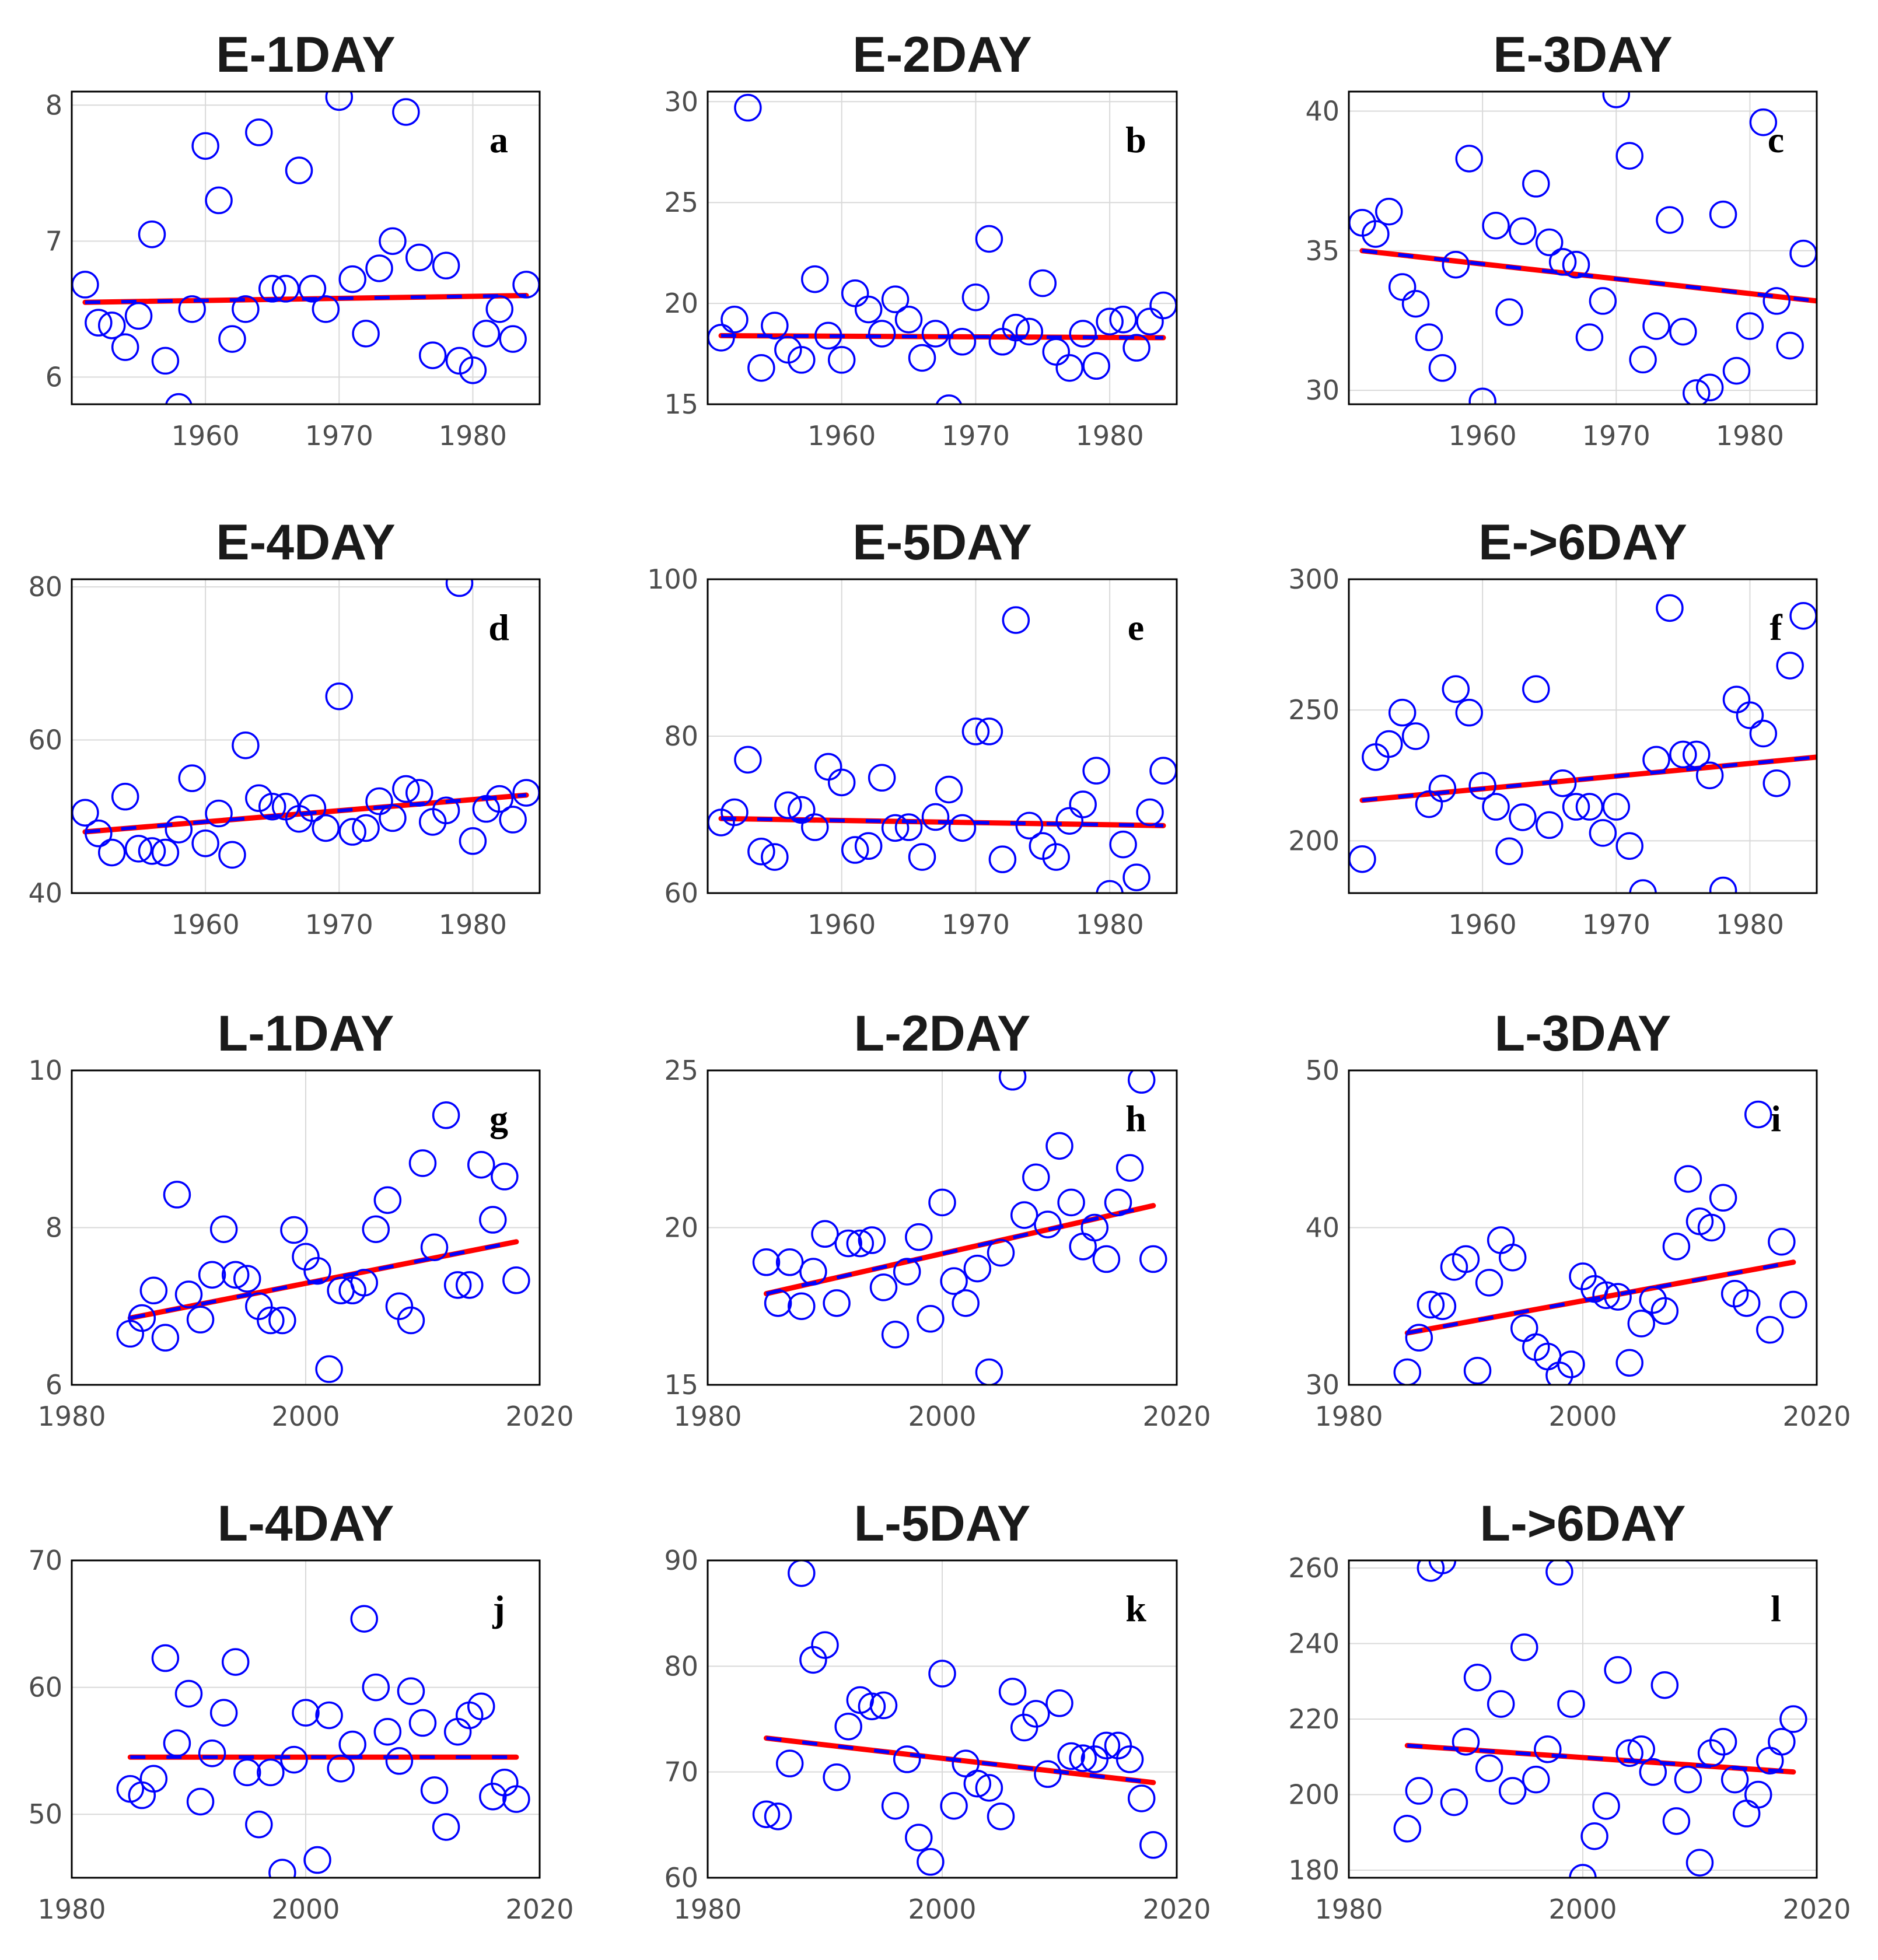 Image resolution: width=1878 pixels, height=1960 pixels. I want to click on panel-letter: d, so click(498, 627).